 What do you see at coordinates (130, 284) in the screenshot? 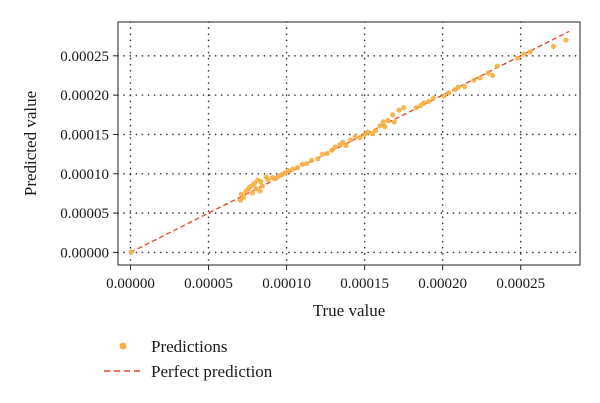
I see `x-tick-label: 0.00000` at bounding box center [130, 284].